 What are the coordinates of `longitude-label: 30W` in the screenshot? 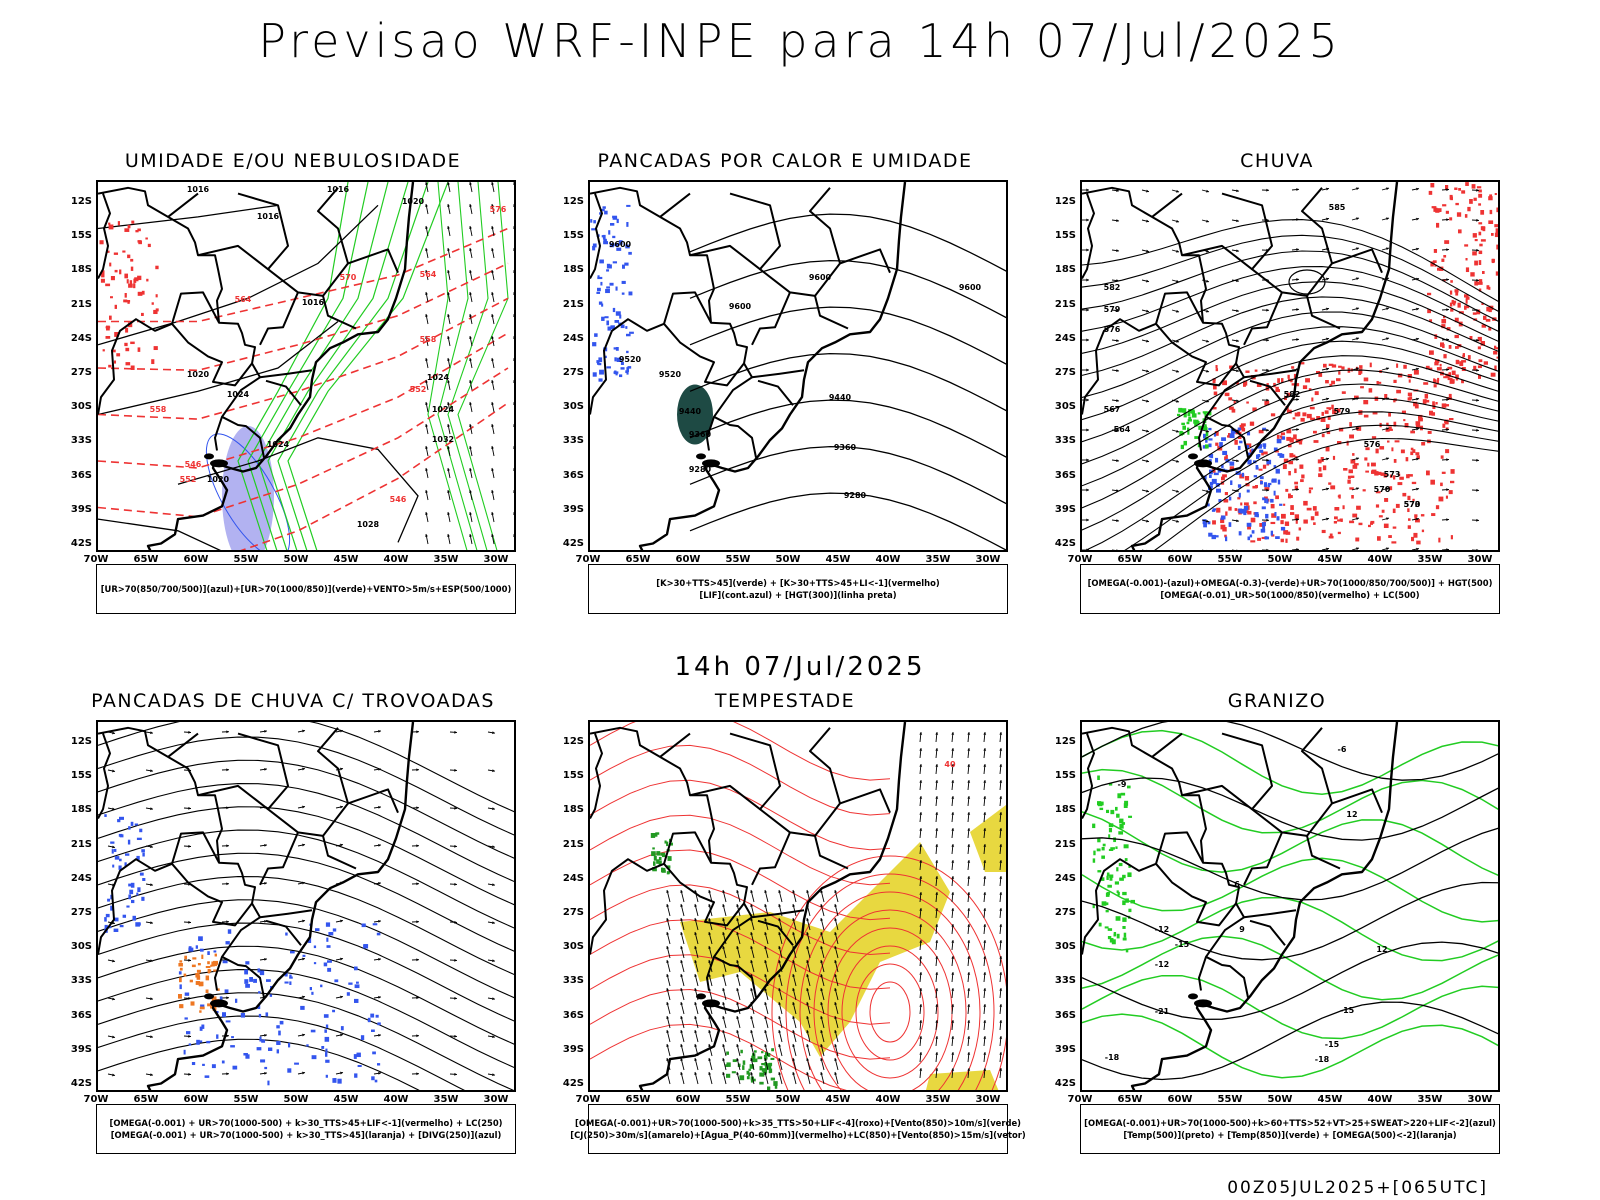 It's located at (988, 1099).